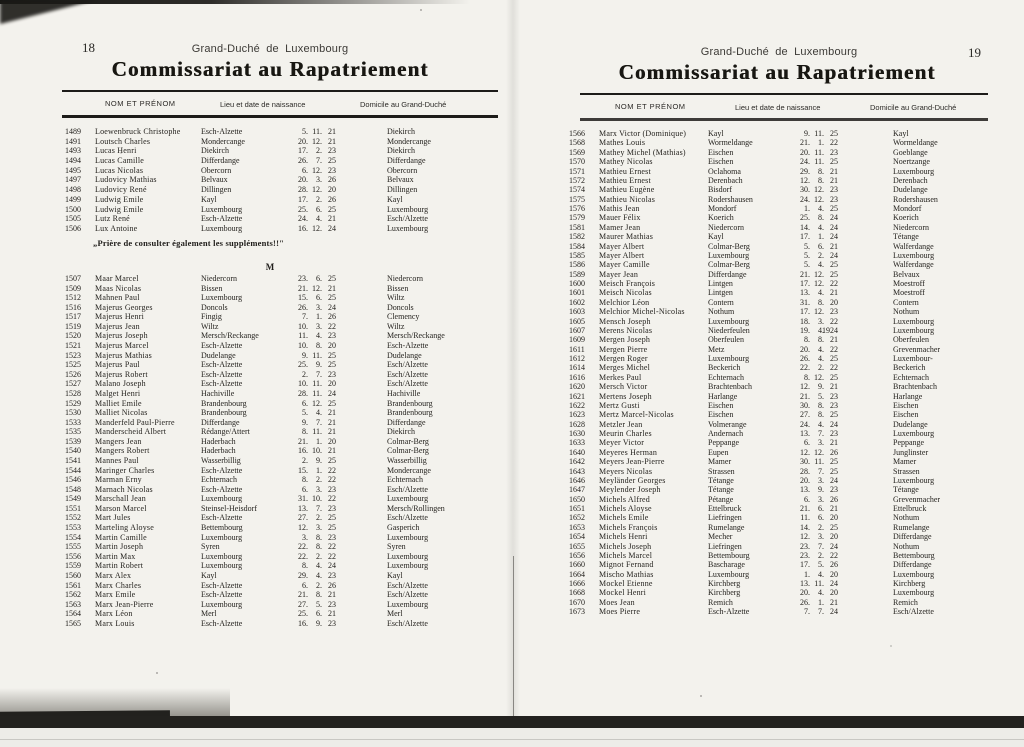 The width and height of the screenshot is (1024, 747). What do you see at coordinates (218, 441) in the screenshot?
I see `entry-birthplace: Haderbach` at bounding box center [218, 441].